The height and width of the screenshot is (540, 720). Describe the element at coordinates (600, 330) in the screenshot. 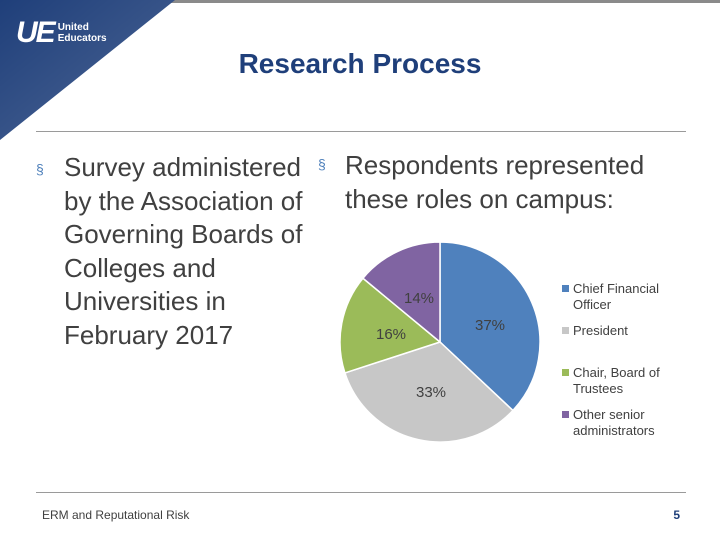

I see `legend-label-2: President` at that location.